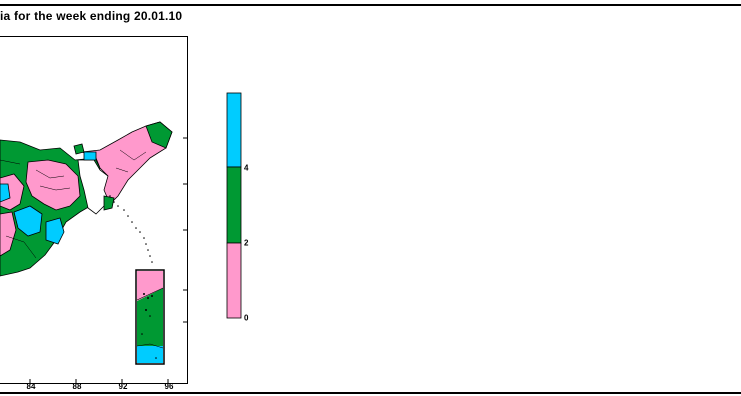 The height and width of the screenshot is (396, 741). Describe the element at coordinates (90, 156) in the screenshot. I see `region-cyan-northeast` at that location.